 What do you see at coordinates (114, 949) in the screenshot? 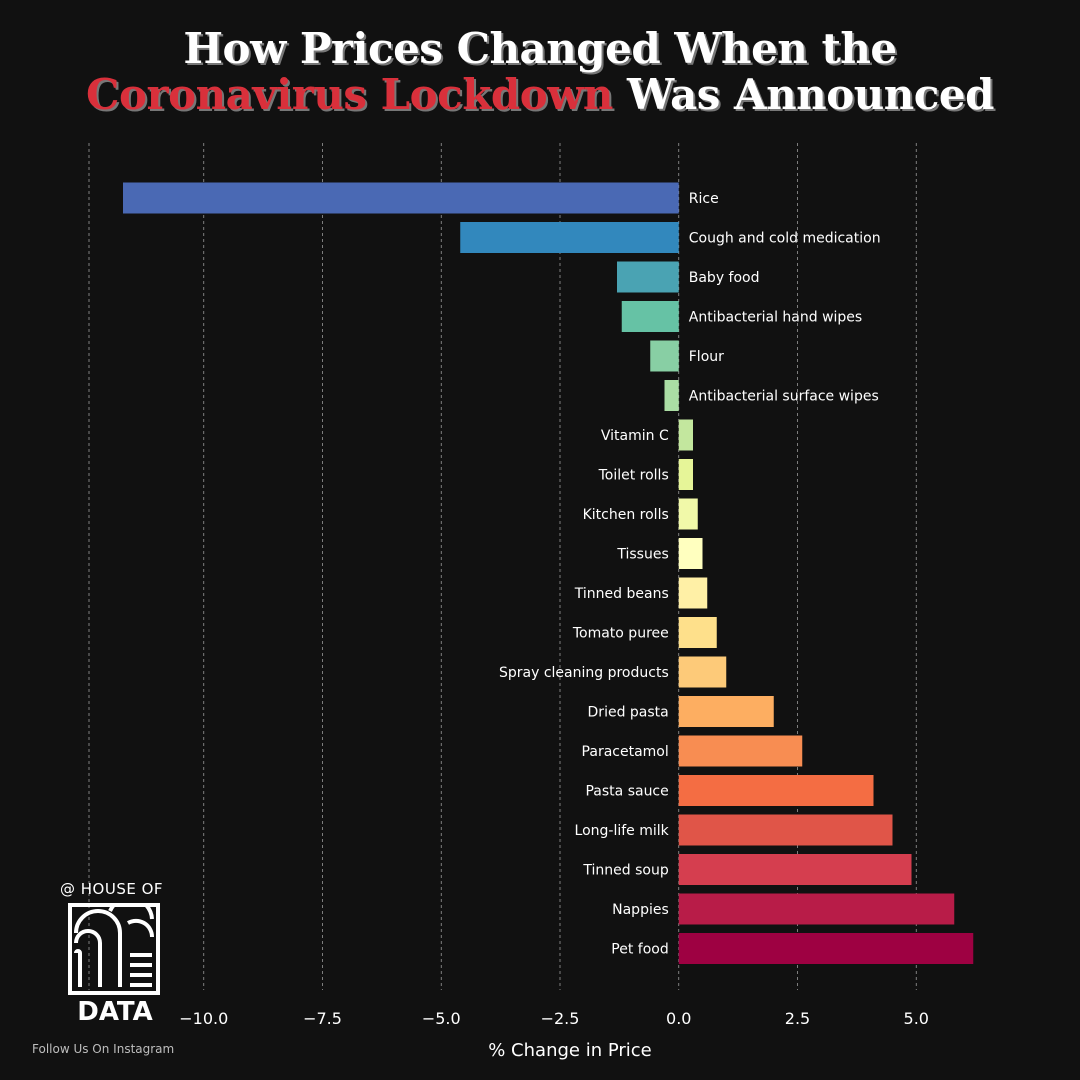
I see `logo-mark-icon` at bounding box center [114, 949].